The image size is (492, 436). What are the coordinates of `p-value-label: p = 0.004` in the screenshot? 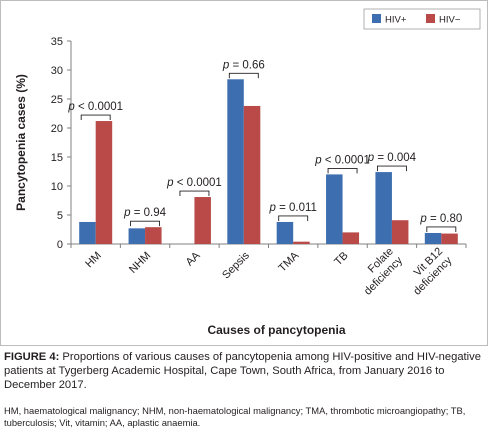 It's located at (392, 158).